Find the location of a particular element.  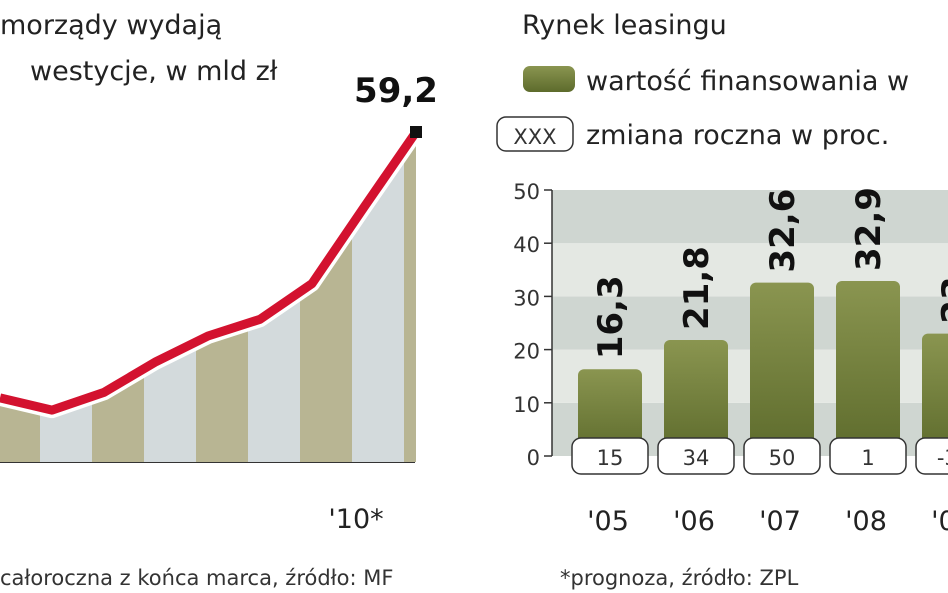

x-tick-label: '06 is located at coordinates (694, 521).